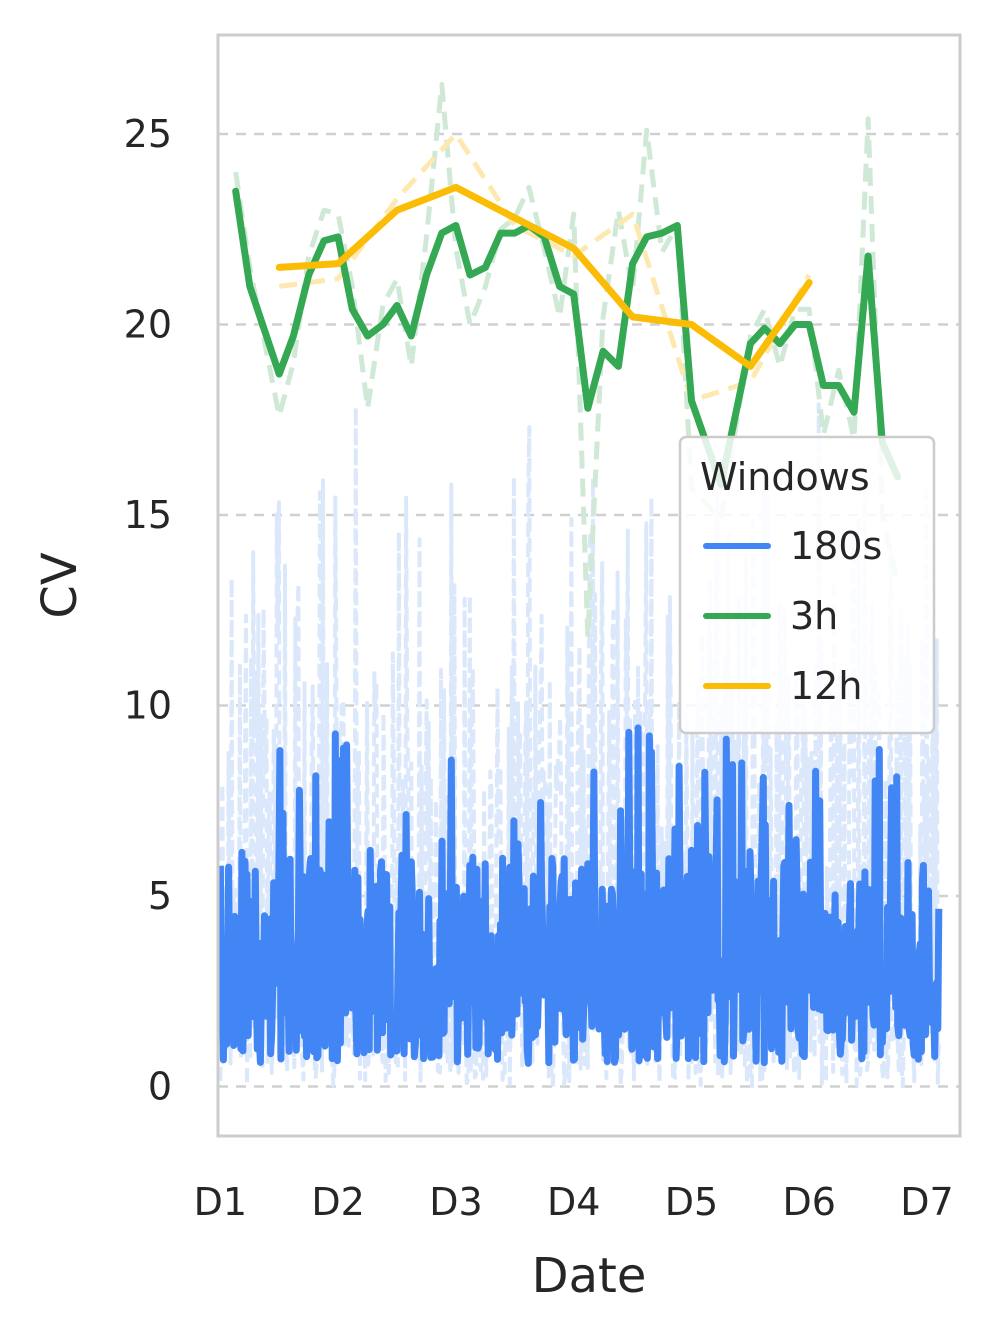 This screenshot has width=994, height=1339. Describe the element at coordinates (926, 1202) in the screenshot. I see `x-tick-label: D7` at that location.